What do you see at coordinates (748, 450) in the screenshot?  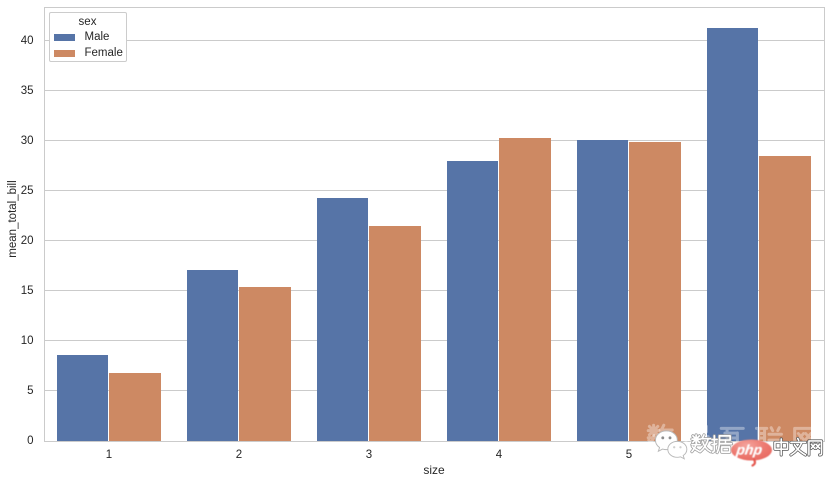 I see `svg-text: php` at bounding box center [748, 450].